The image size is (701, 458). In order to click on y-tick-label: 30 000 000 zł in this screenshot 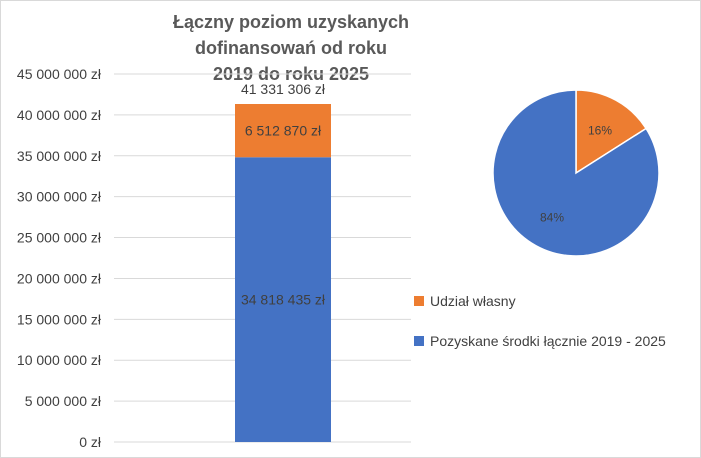, I will do `click(59, 197)`.